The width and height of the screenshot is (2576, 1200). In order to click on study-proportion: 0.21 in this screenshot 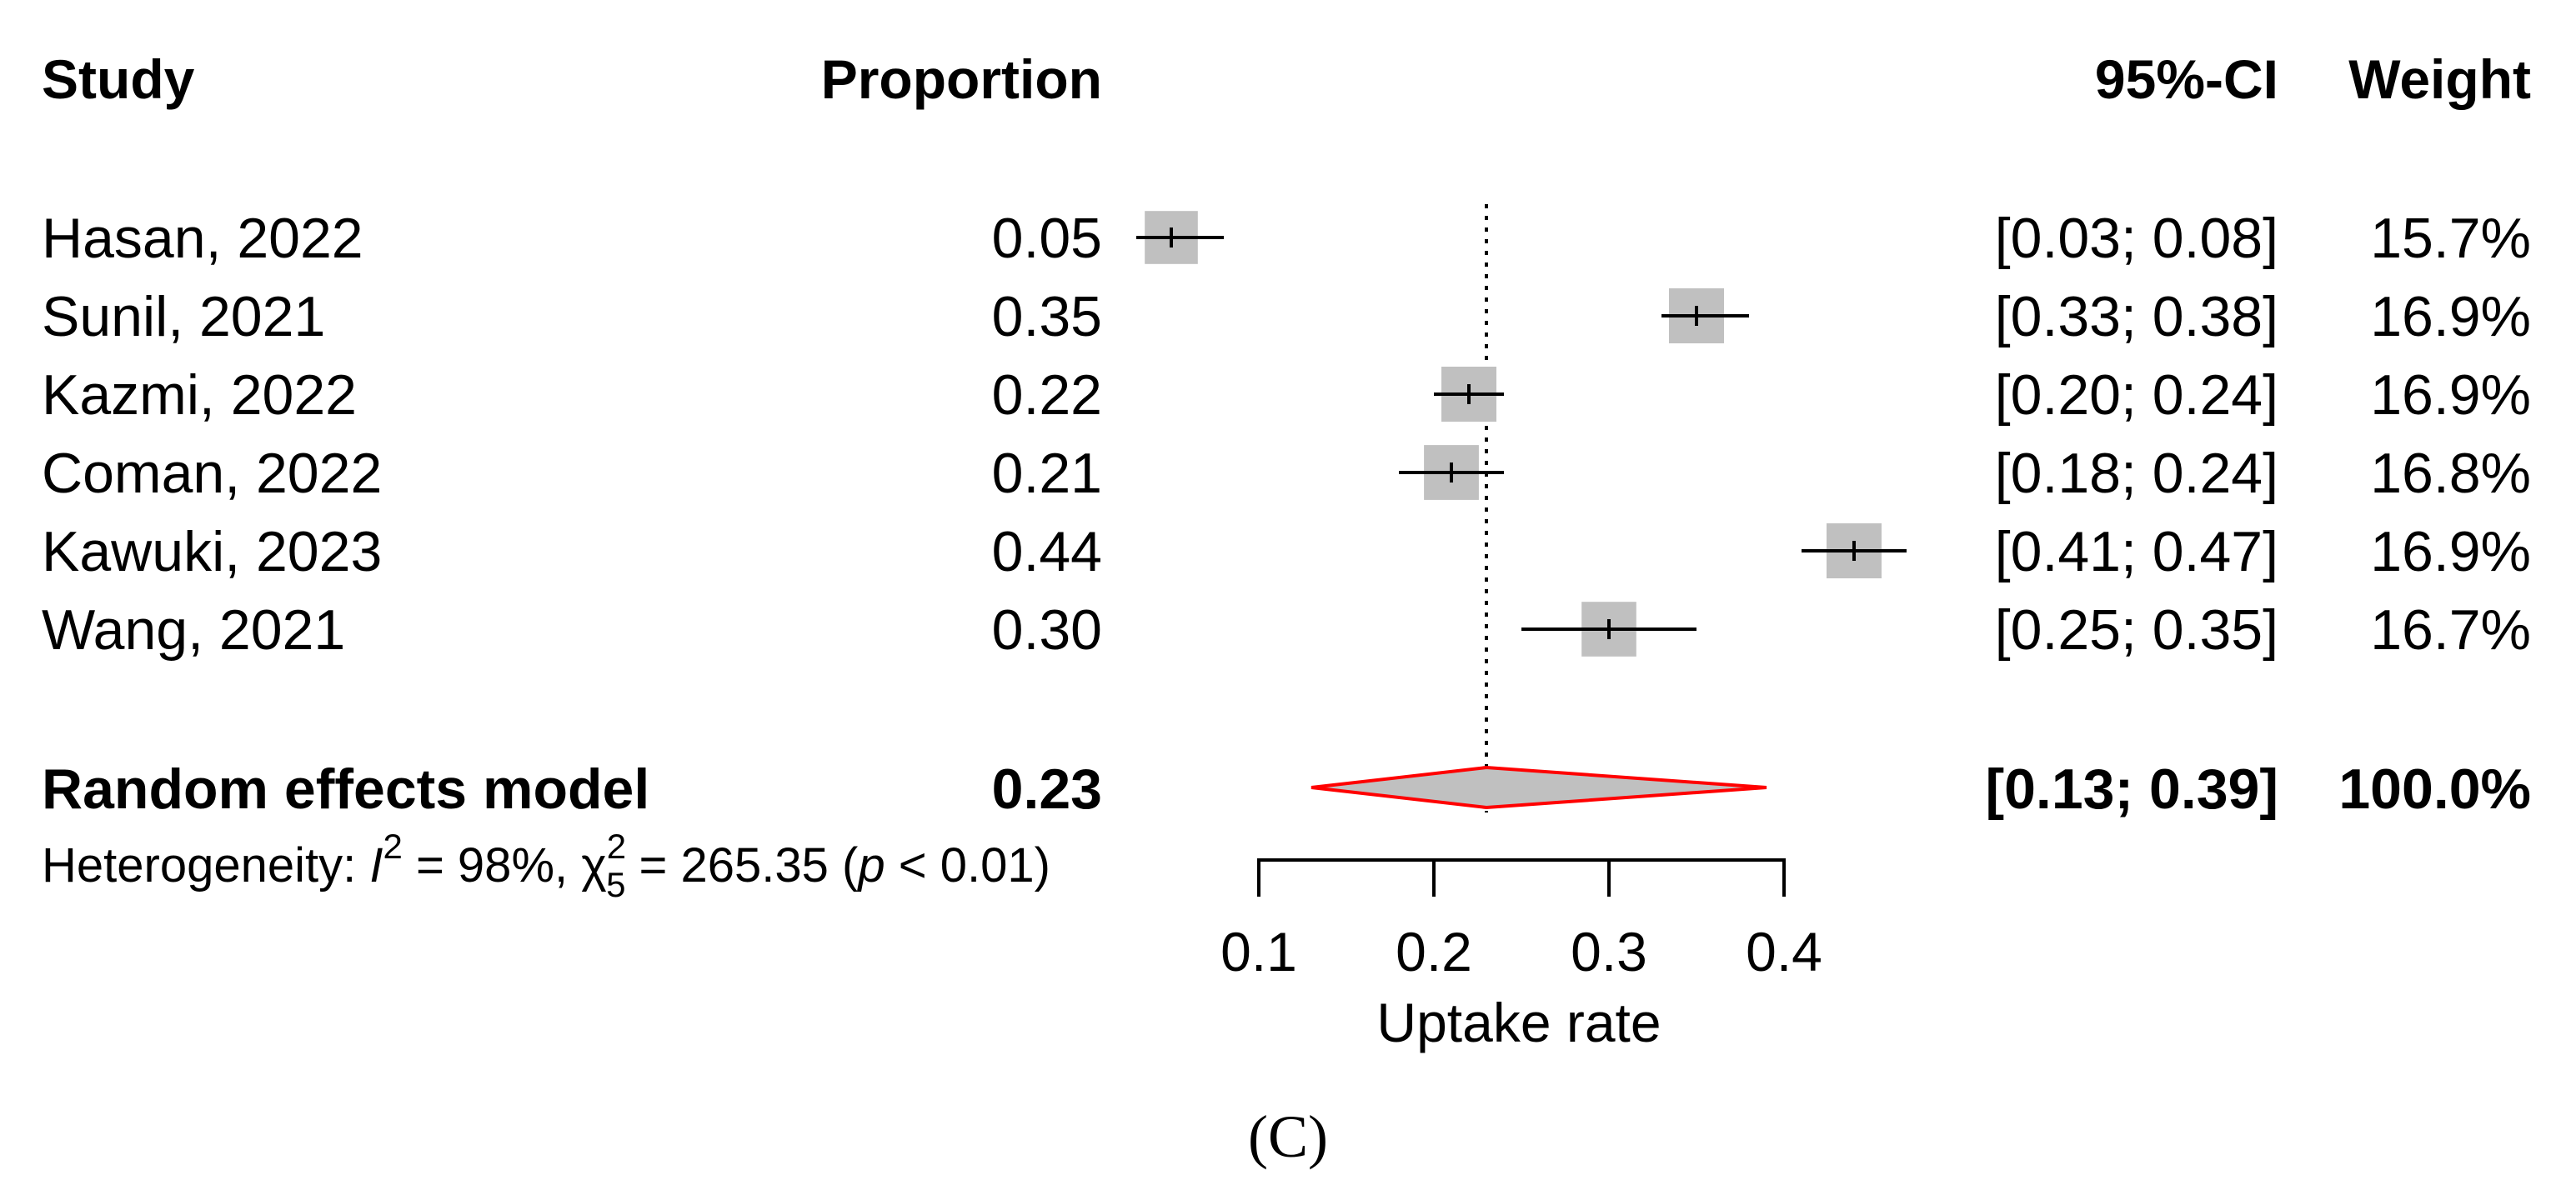, I will do `click(1047, 473)`.